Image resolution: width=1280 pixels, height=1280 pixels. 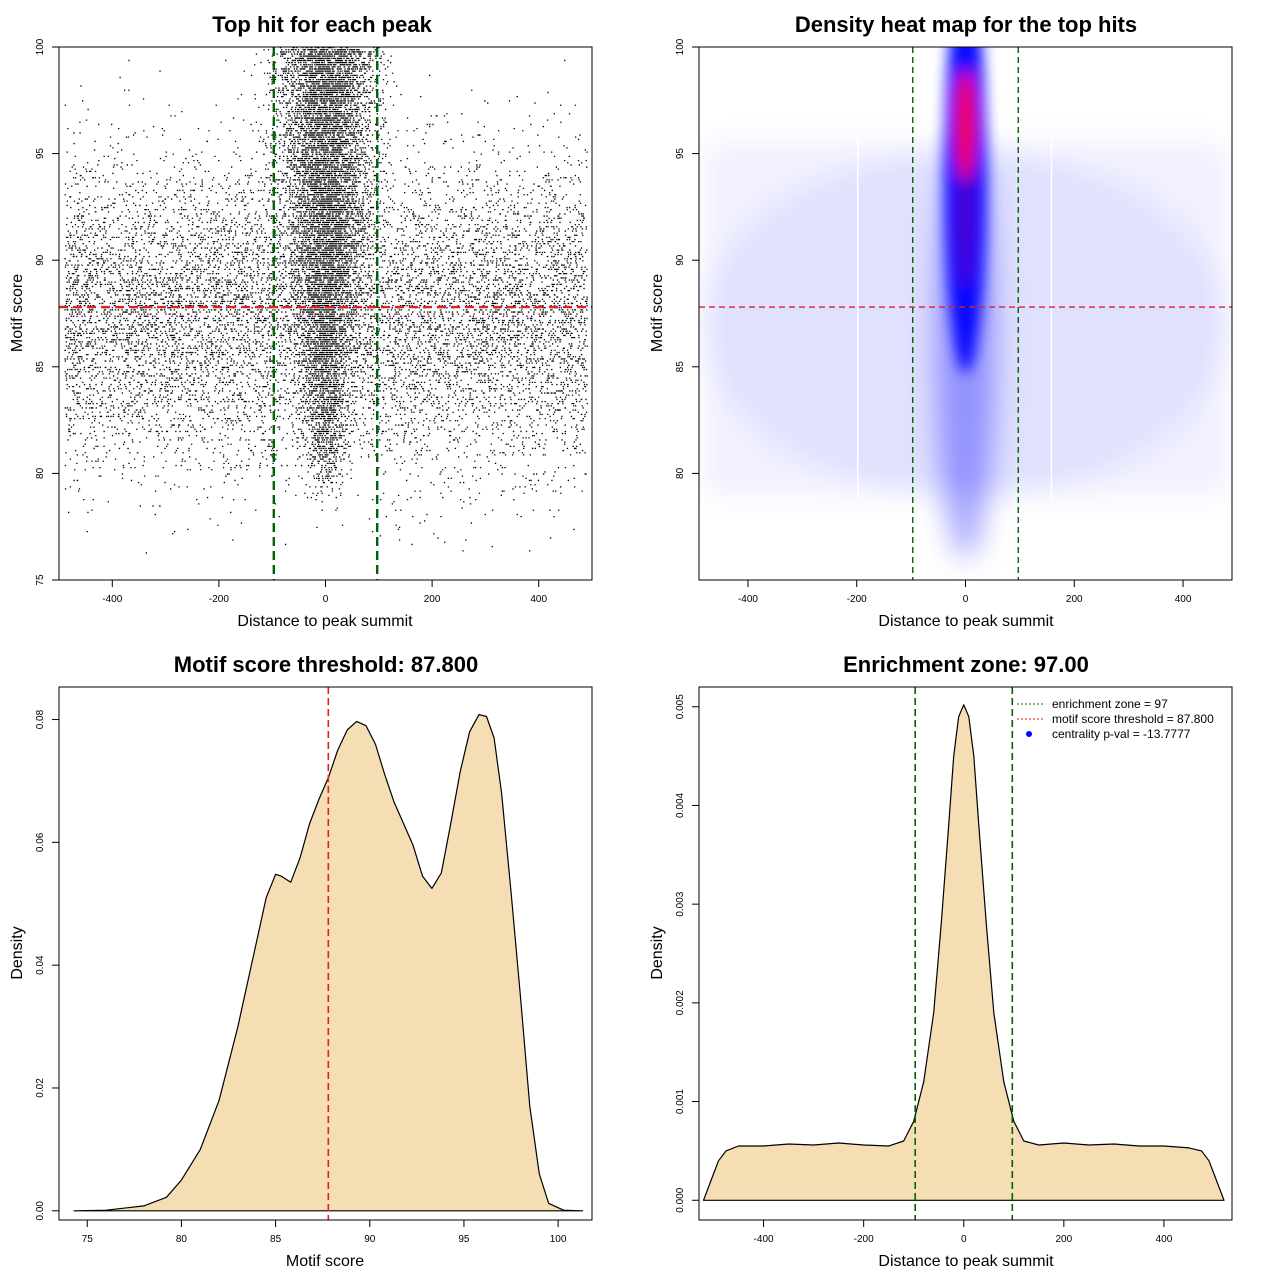 What do you see at coordinates (47, 965) in the screenshot?
I see `y-ticks: 0.00 0.02 0.04 0.06 0.08` at bounding box center [47, 965].